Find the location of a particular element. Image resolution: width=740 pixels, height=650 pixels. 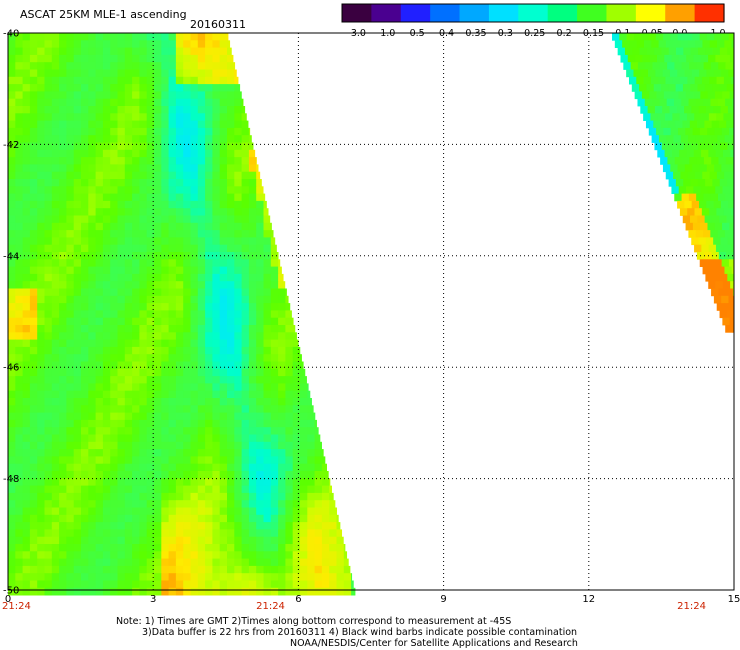

x-tick-label: 6 is located at coordinates (298, 599).